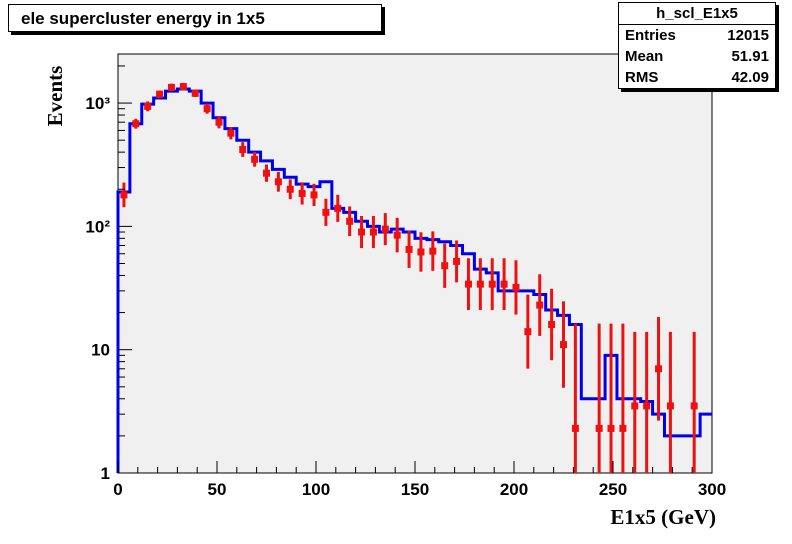 Image resolution: width=792 pixels, height=544 pixels. What do you see at coordinates (697, 14) in the screenshot?
I see `stats-histogram-name: h_scl_E1x5` at bounding box center [697, 14].